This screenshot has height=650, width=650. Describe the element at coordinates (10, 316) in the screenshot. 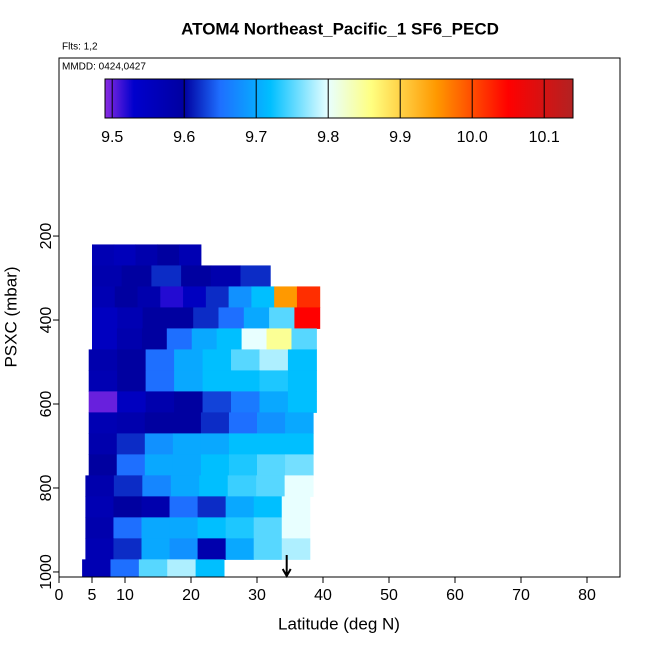

I see `y-axis-label: PSXC (mbar)` at that location.